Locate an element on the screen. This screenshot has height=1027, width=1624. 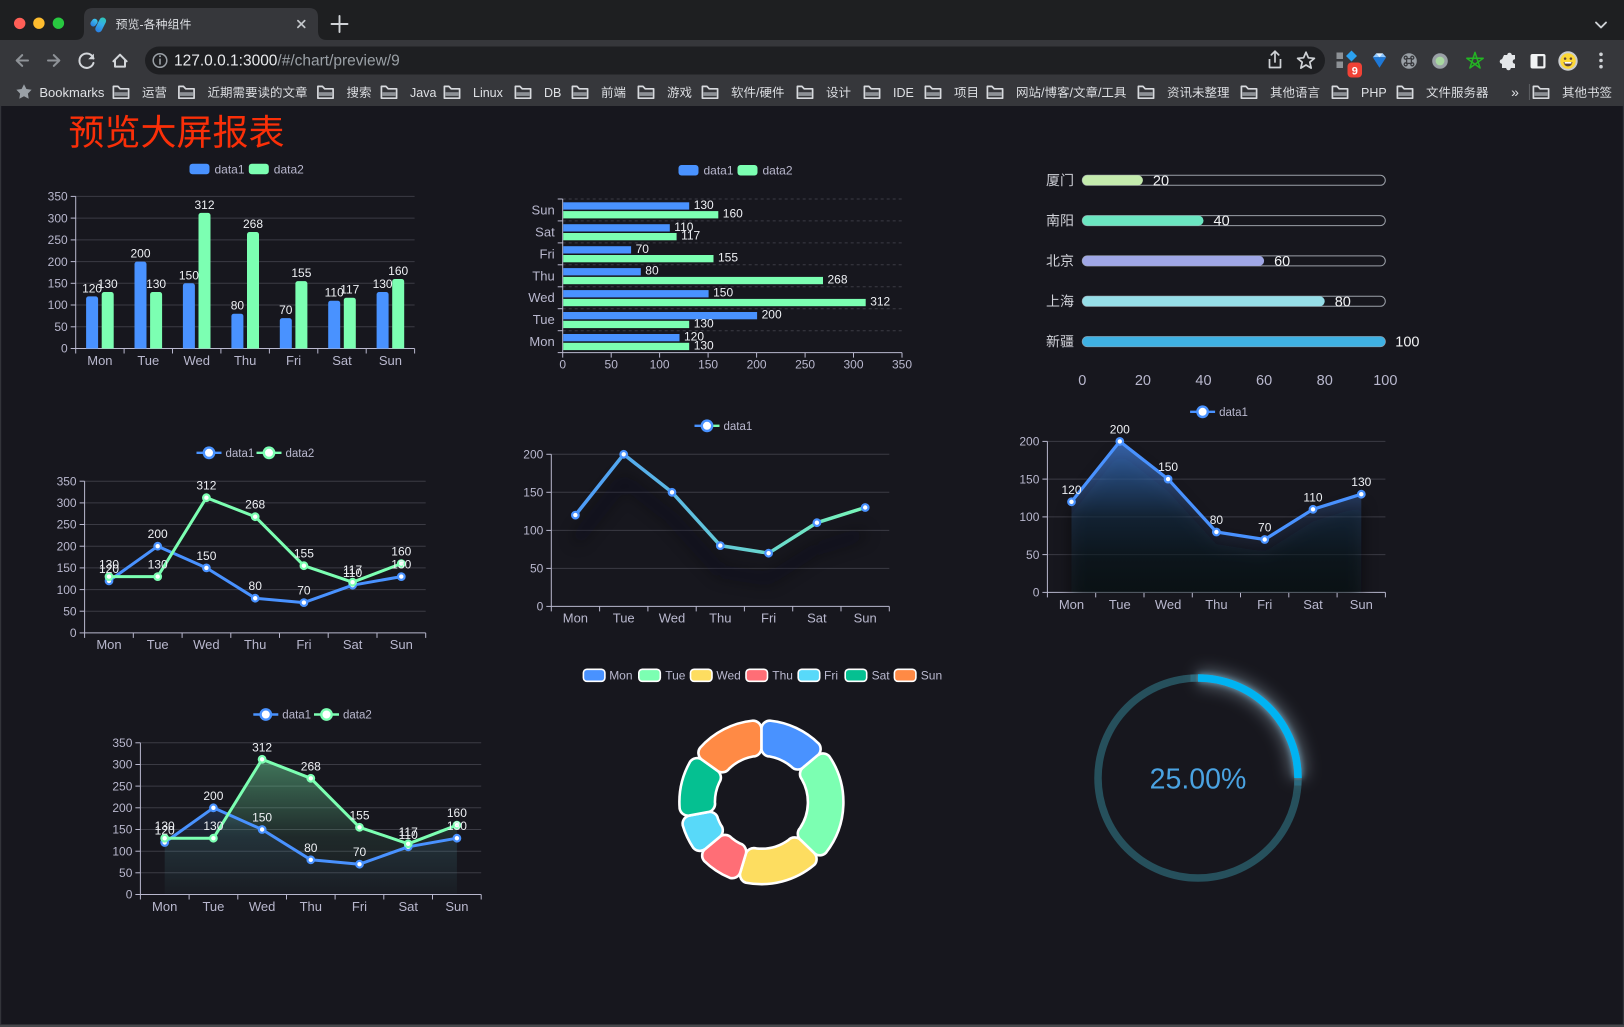
svg-text: IDE is located at coordinates (903, 93).